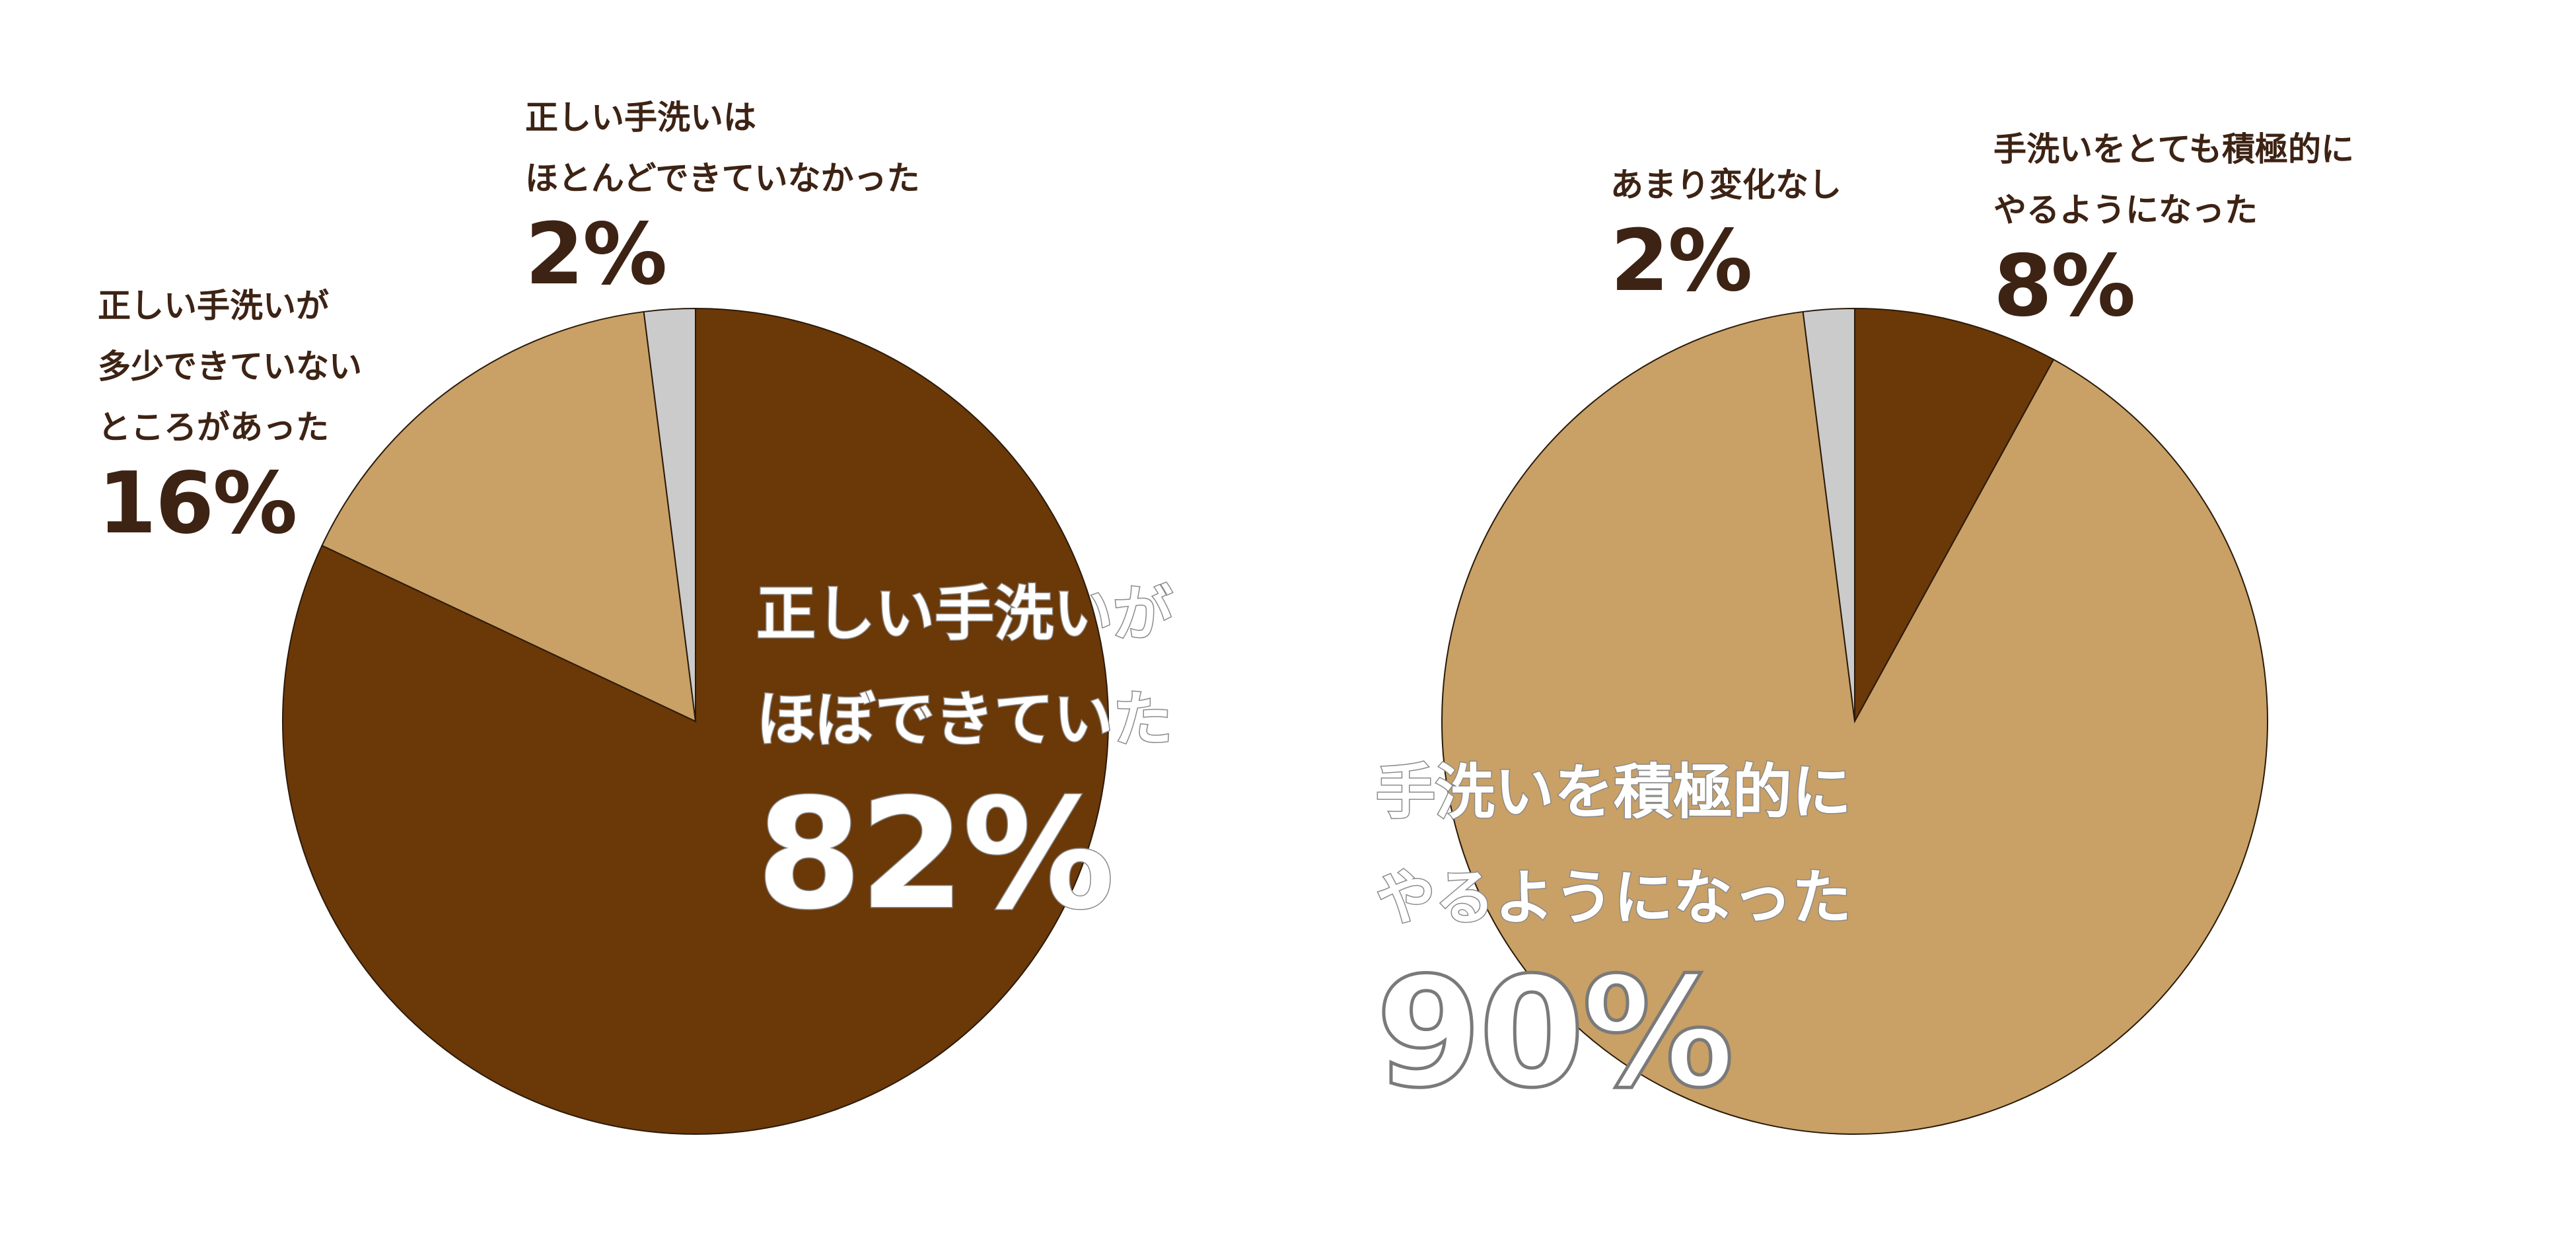 Image resolution: width=2576 pixels, height=1257 pixels. I want to click on right-slice-no-change, so click(1829, 514).